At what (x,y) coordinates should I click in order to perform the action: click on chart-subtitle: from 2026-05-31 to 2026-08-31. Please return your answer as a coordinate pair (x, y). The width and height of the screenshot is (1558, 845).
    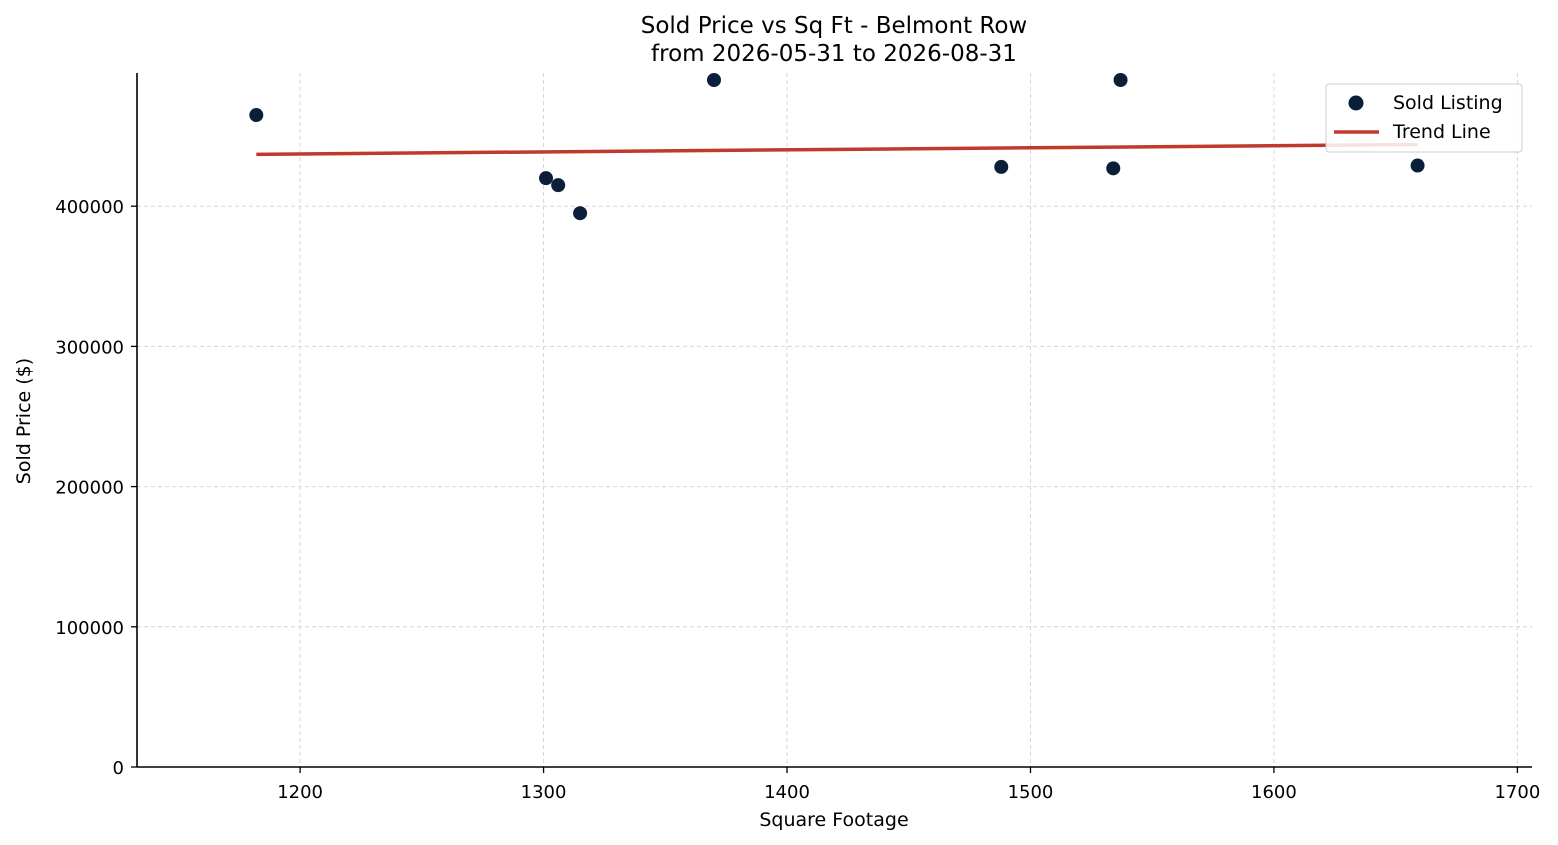
    Looking at the image, I should click on (834, 54).